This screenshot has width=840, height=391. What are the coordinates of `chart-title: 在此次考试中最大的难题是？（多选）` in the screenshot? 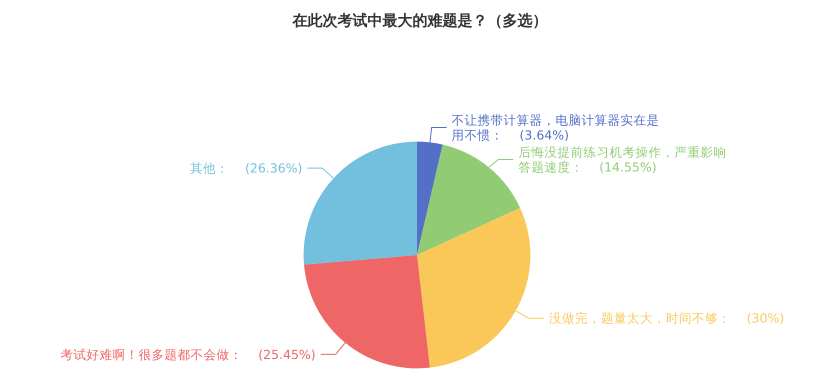 It's located at (420, 21).